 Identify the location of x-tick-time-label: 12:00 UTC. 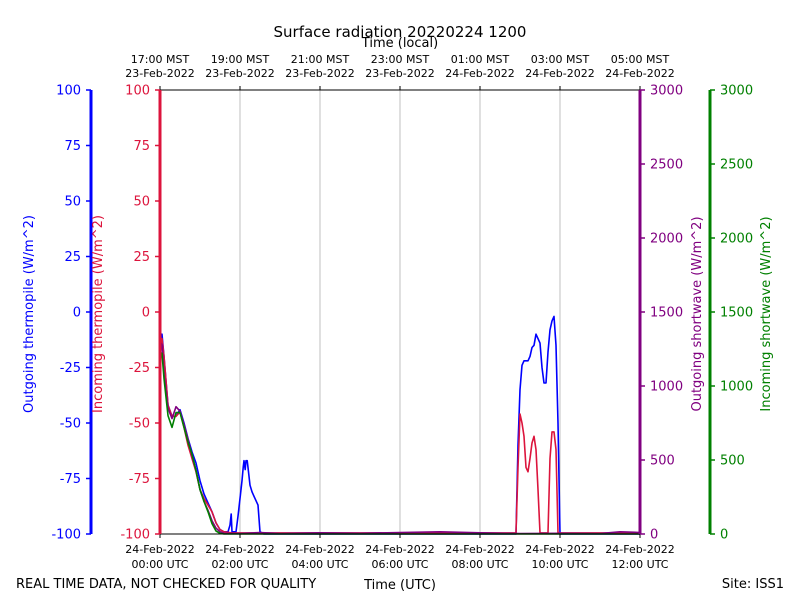
(639, 564).